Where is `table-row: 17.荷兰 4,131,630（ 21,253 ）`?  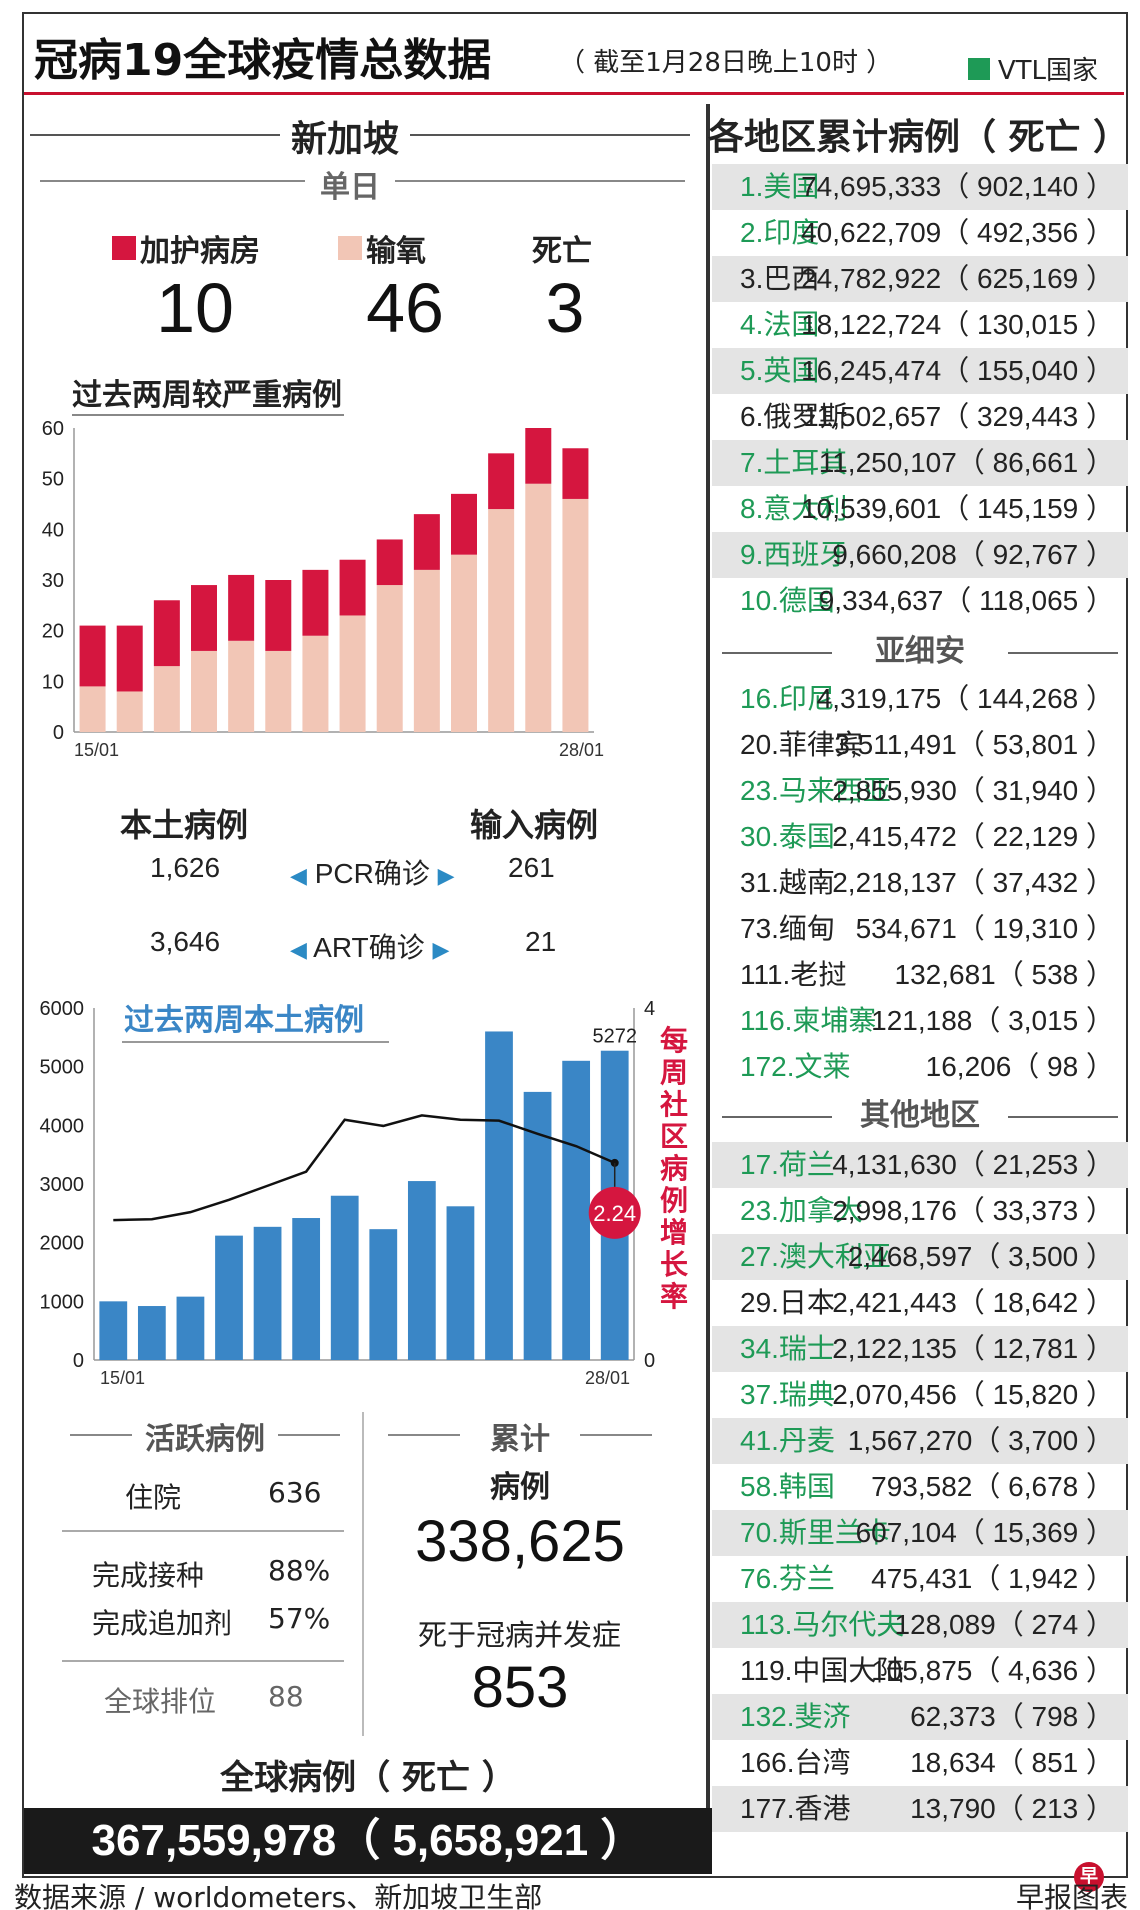
table-row: 17.荷兰 4,131,630（ 21,253 ） is located at coordinates (920, 1165).